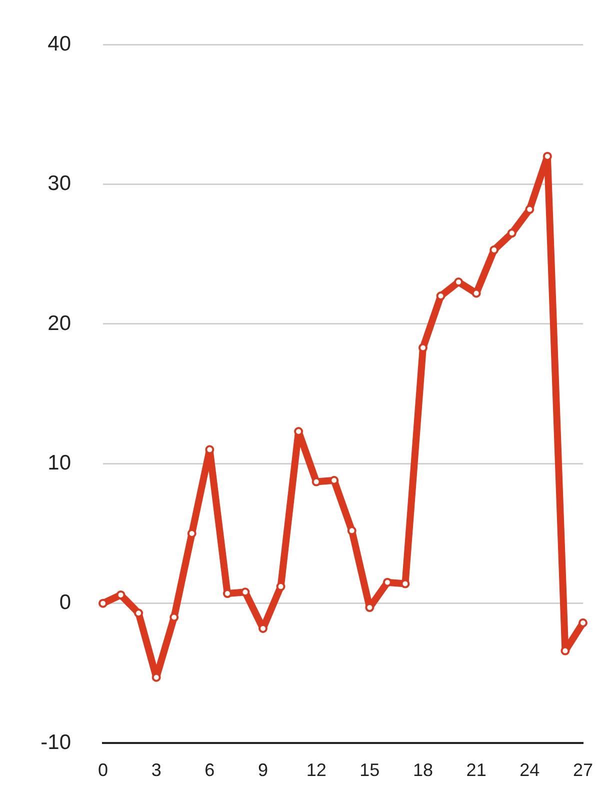 The image size is (610, 804). Describe the element at coordinates (583, 770) in the screenshot. I see `x-tick-label: 27` at that location.